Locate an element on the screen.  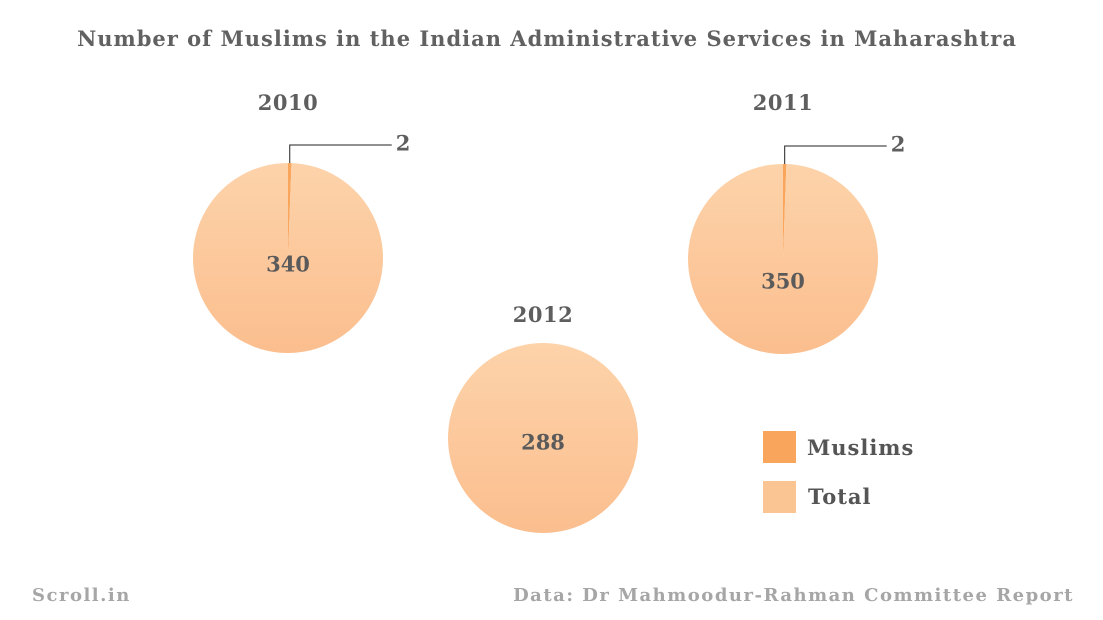
pie-slice-2012-total is located at coordinates (543, 438).